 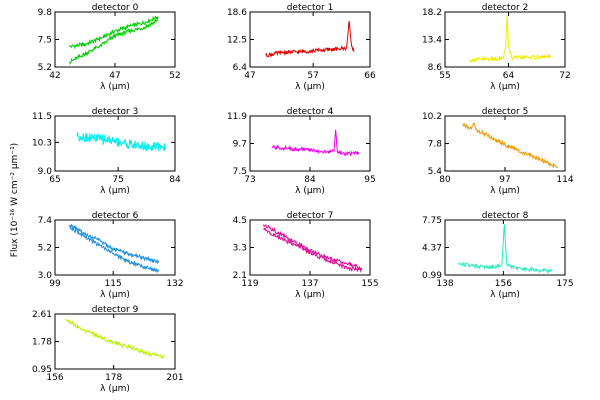 I want to click on panel-detector-2: detector 2 55 64 72 8.6 13.4 18.2 λ (μm), so click(x=496, y=47).